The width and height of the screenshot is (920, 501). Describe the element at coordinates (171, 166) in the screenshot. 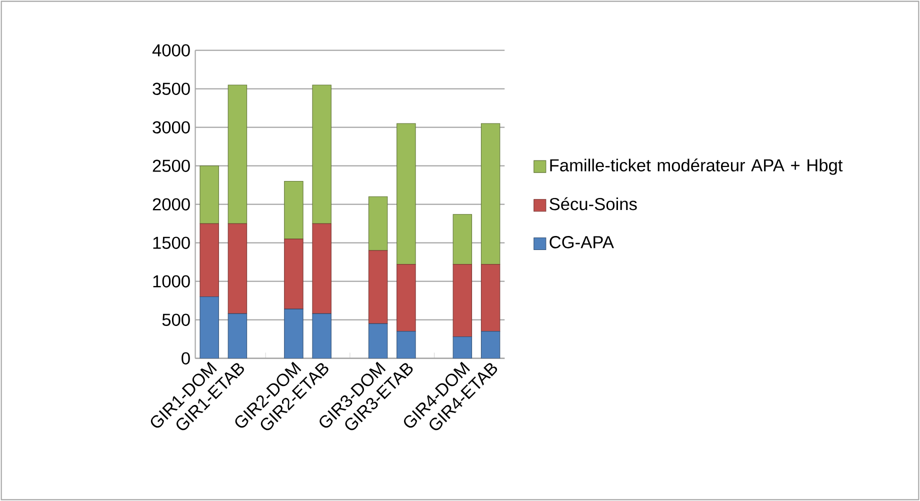

I see `y-tick-label: 2500` at that location.